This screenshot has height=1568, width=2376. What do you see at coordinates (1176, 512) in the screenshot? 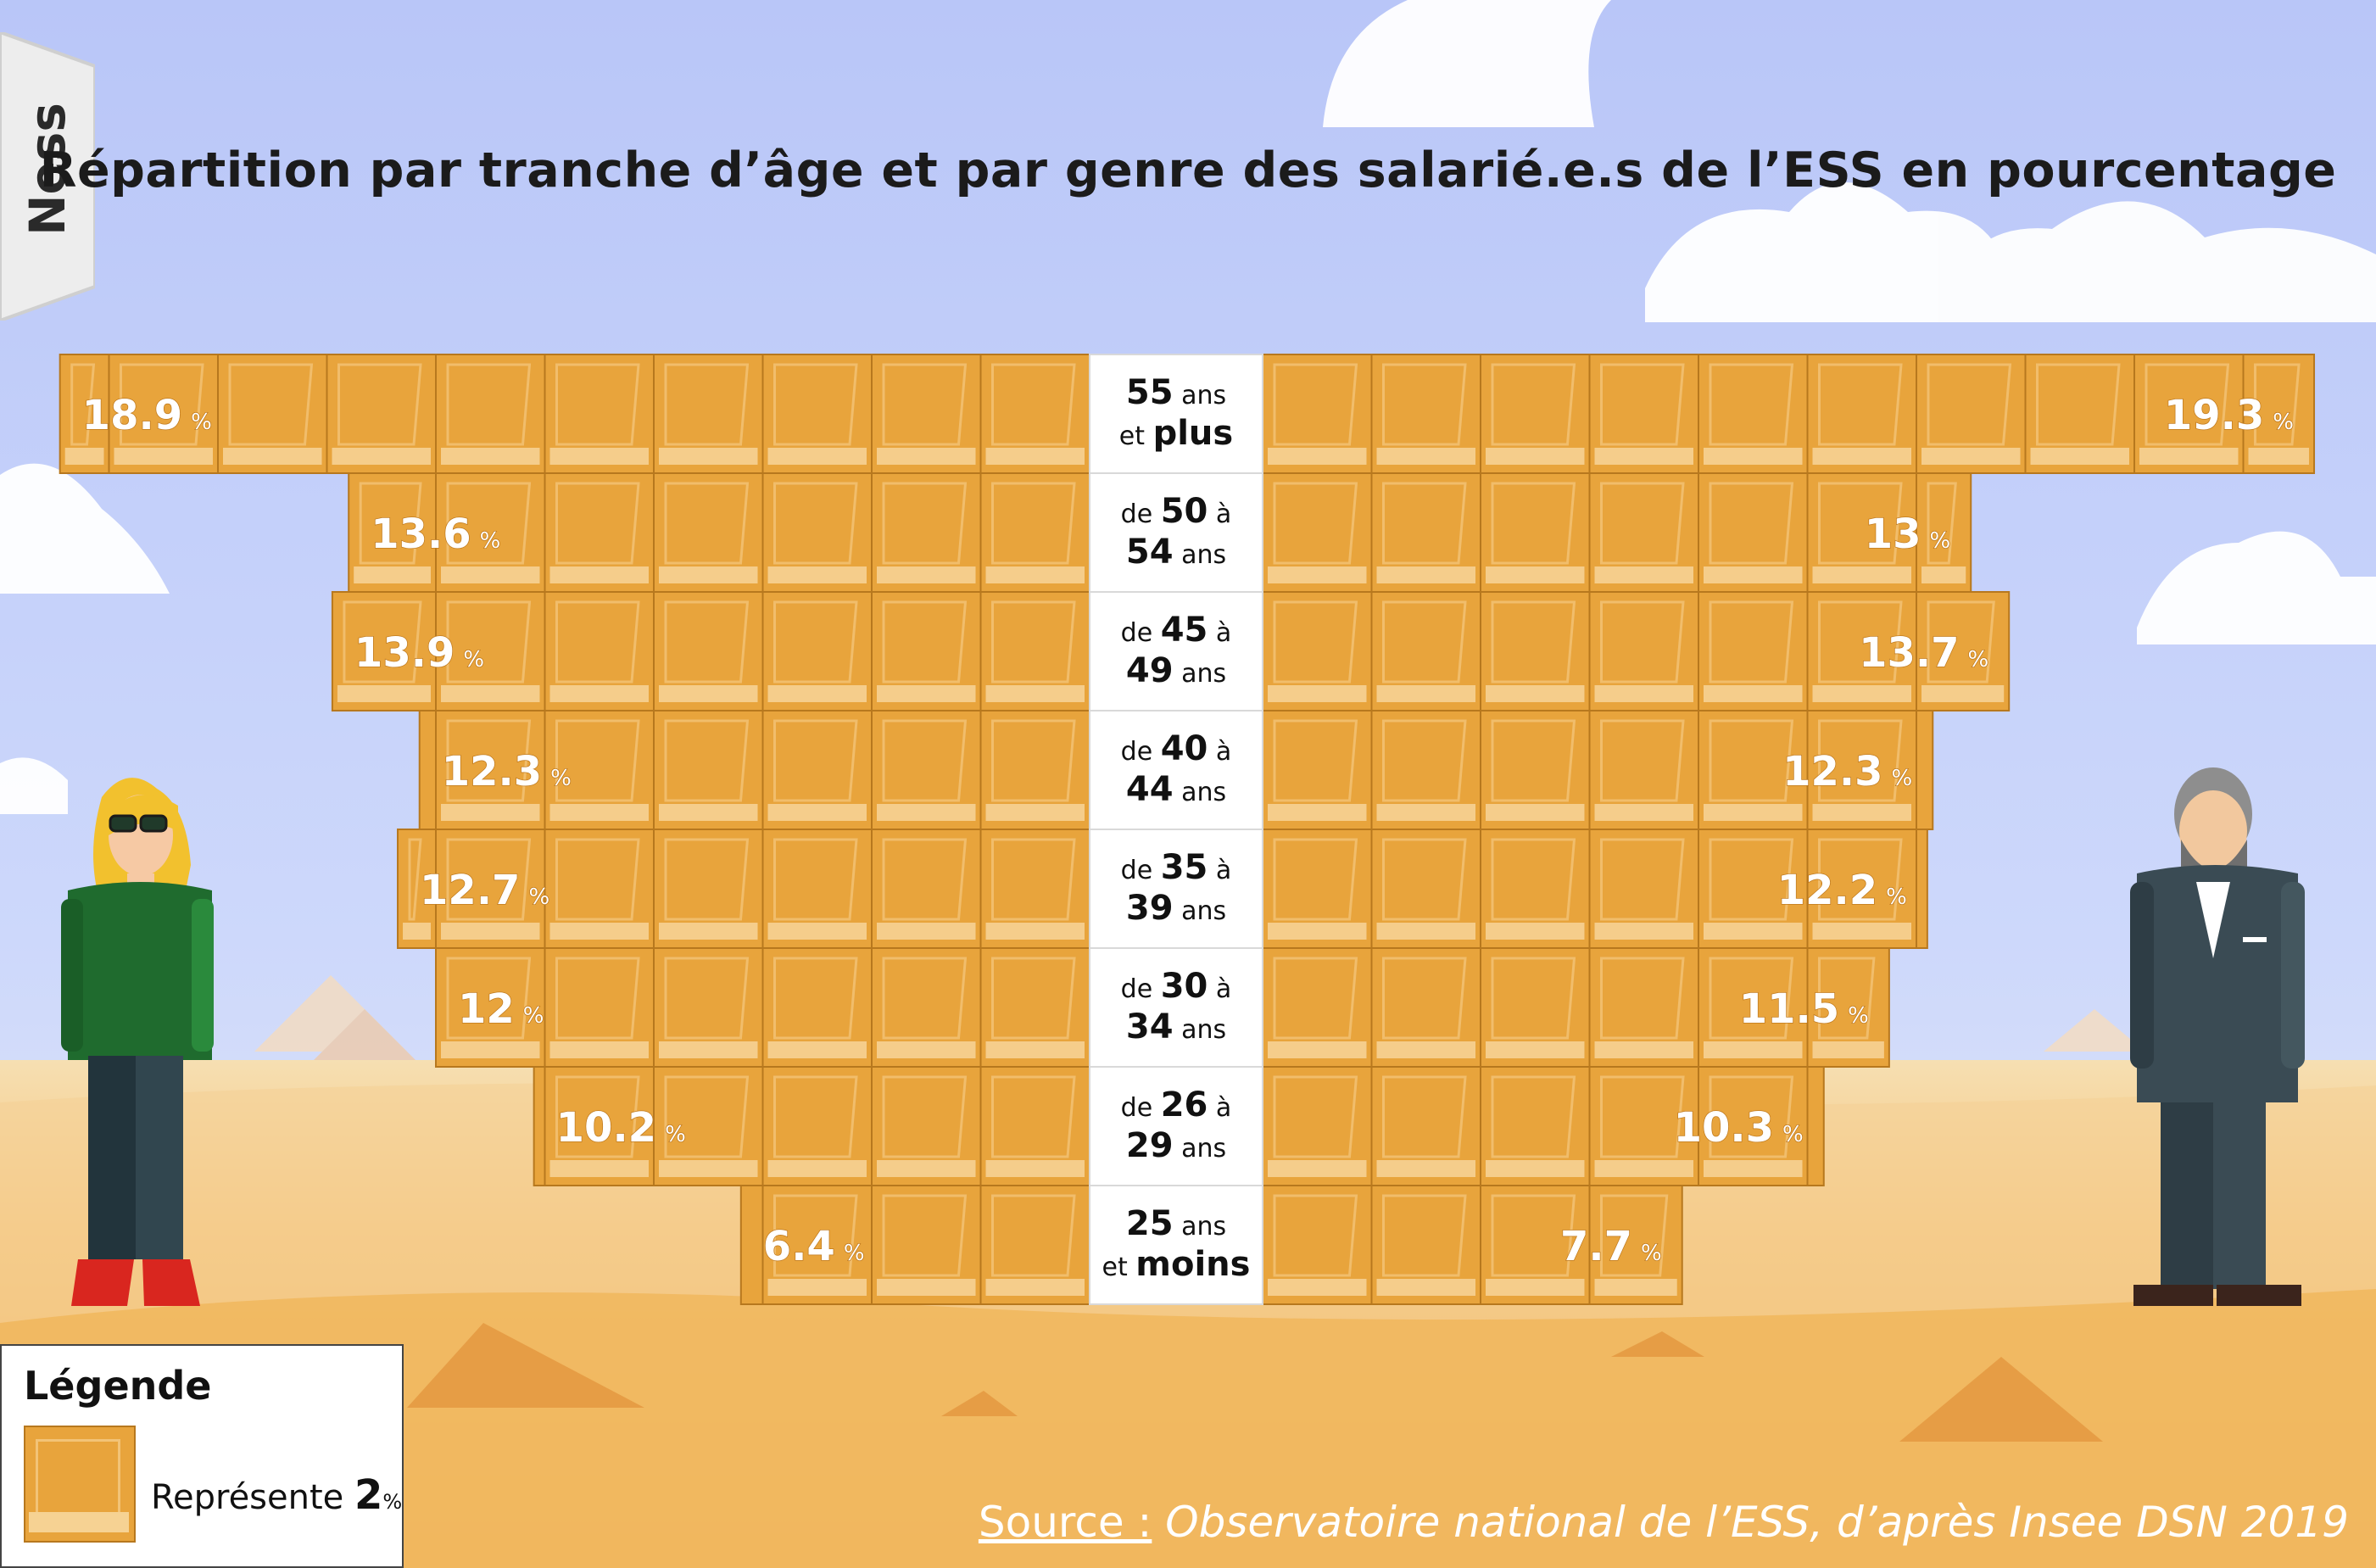
I see `category-label: de 50 à` at bounding box center [1176, 512].